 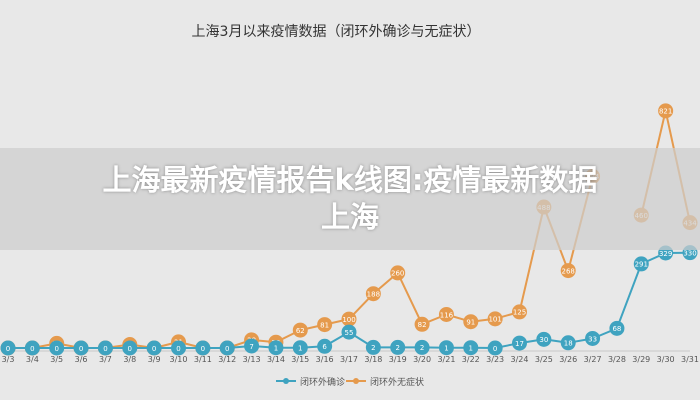 I want to click on data-label-asymptomatic: 268, so click(x=568, y=271).